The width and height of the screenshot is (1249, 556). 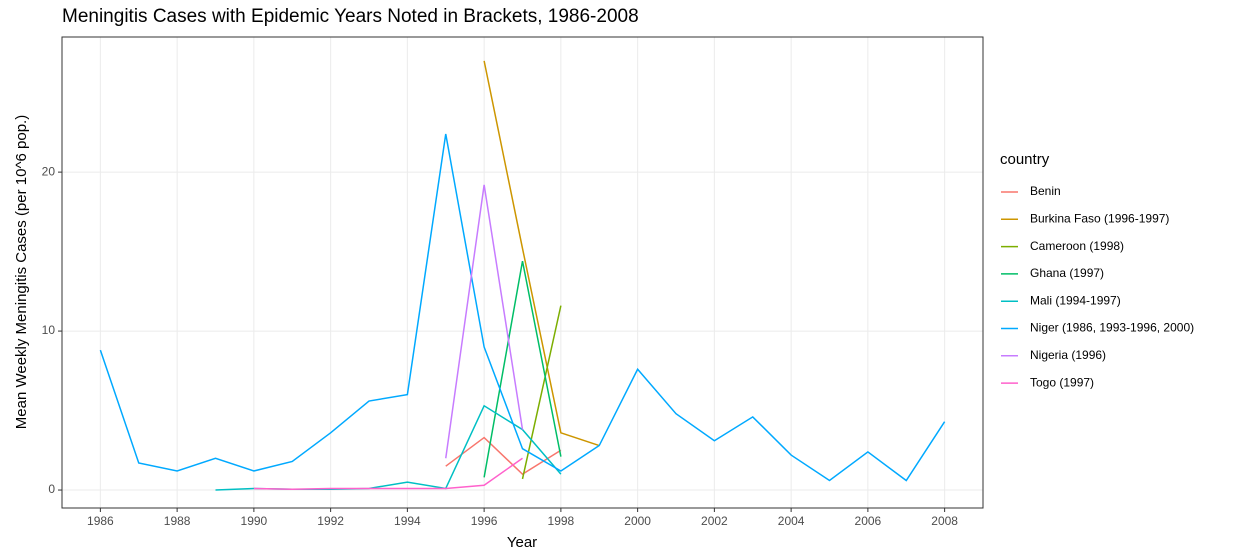 I want to click on x-tick-label: 1988, so click(x=177, y=521).